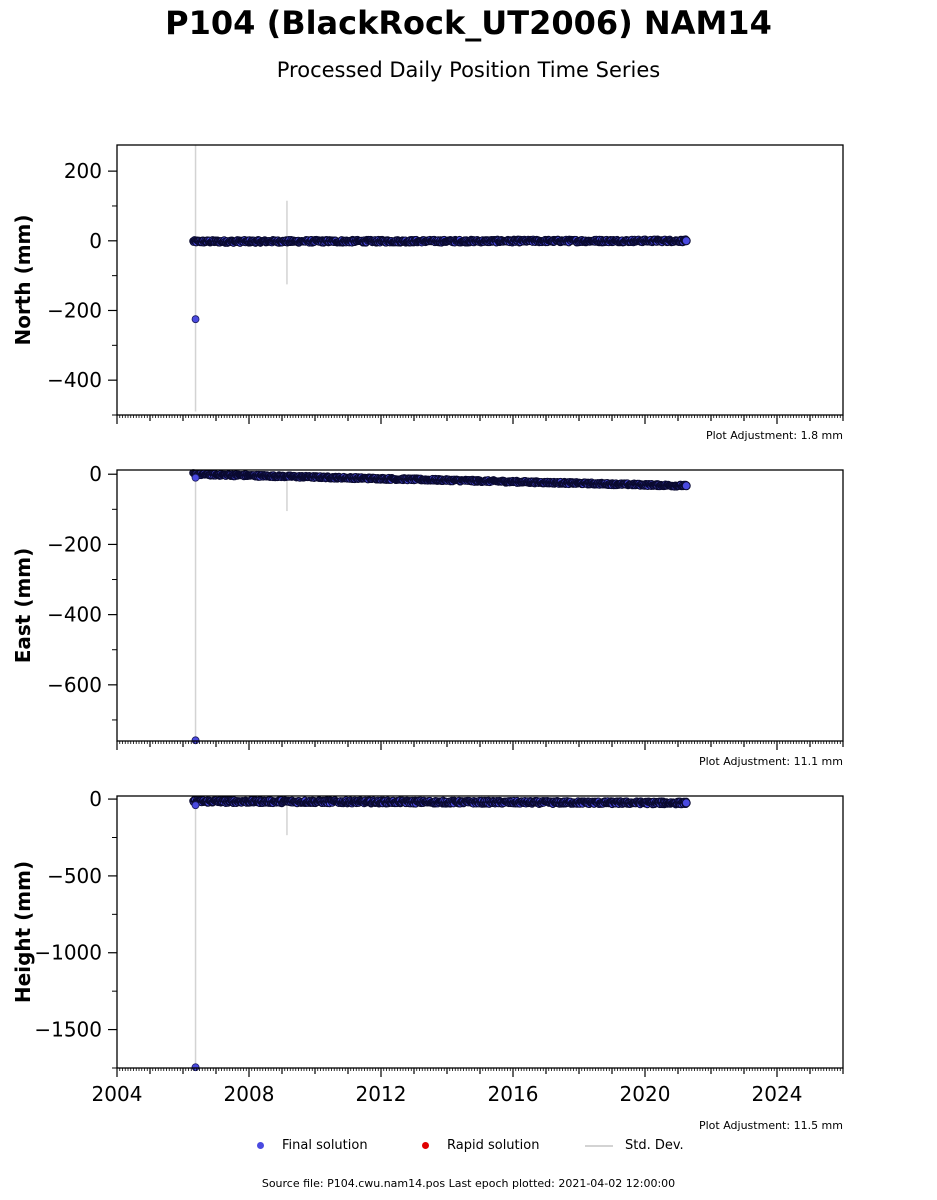 This screenshot has width=937, height=1200. I want to click on chart-title: P104 (BlackRock_UT2006) NAM14, so click(468, 23).